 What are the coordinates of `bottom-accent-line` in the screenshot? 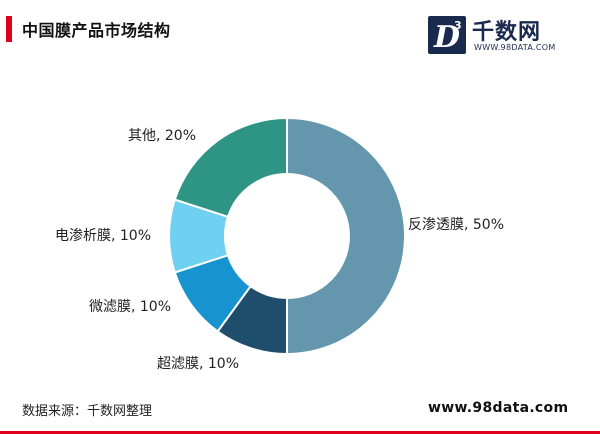 It's located at (300, 432).